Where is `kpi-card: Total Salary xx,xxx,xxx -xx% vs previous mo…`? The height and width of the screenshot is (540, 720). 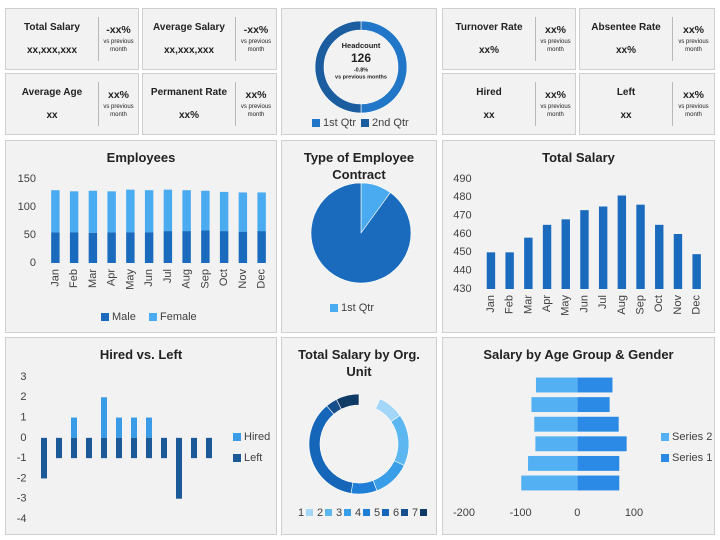
kpi-card: Total Salary xx,xxx,xxx -xx% vs previous mo… is located at coordinates (72, 39).